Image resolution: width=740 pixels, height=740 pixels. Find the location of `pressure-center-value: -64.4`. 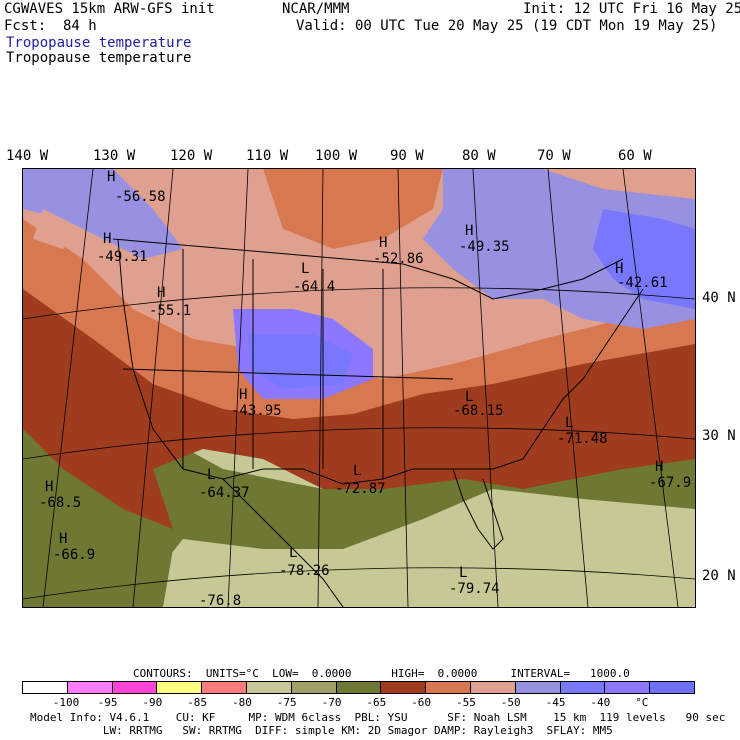

pressure-center-value: -64.4 is located at coordinates (314, 287).